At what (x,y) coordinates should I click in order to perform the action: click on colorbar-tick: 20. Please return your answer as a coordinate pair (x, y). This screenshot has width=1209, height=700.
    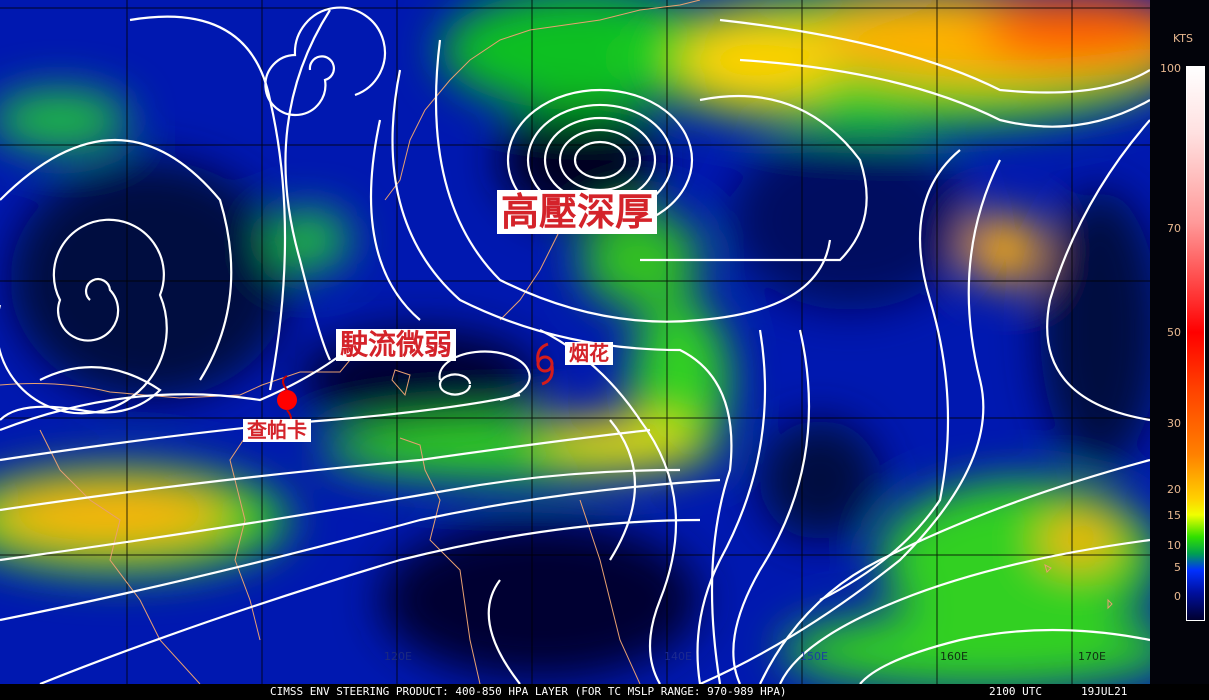
    Looking at the image, I should click on (1174, 489).